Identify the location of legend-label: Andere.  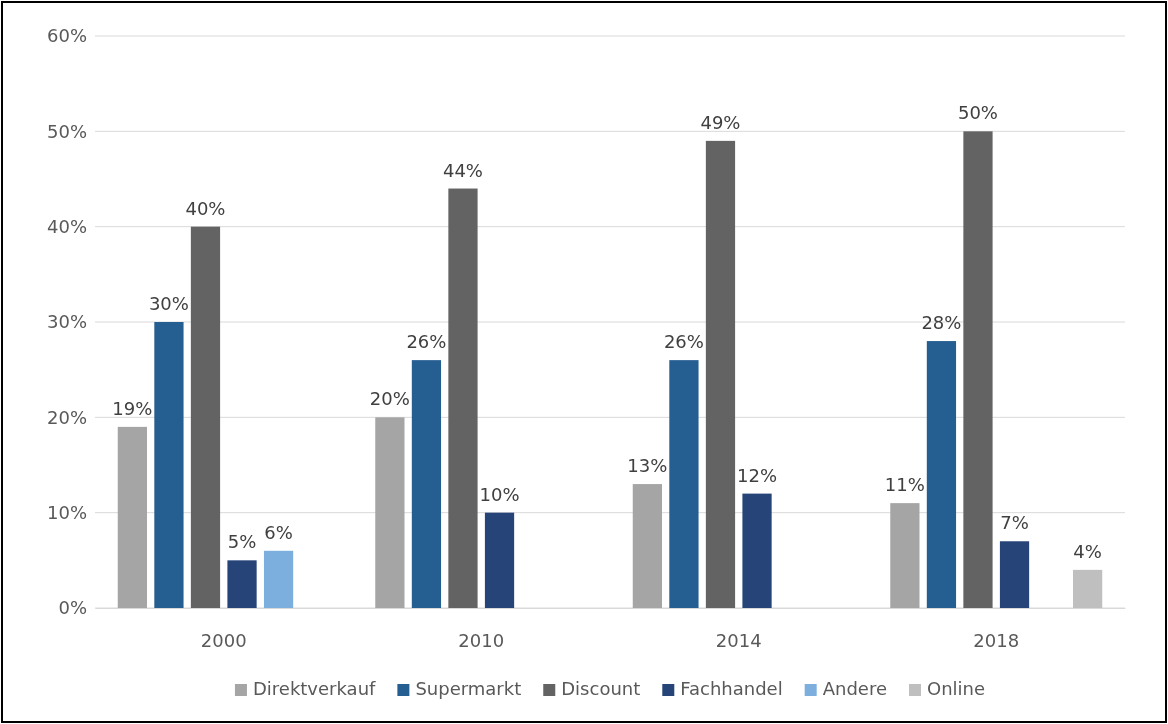
(854, 688).